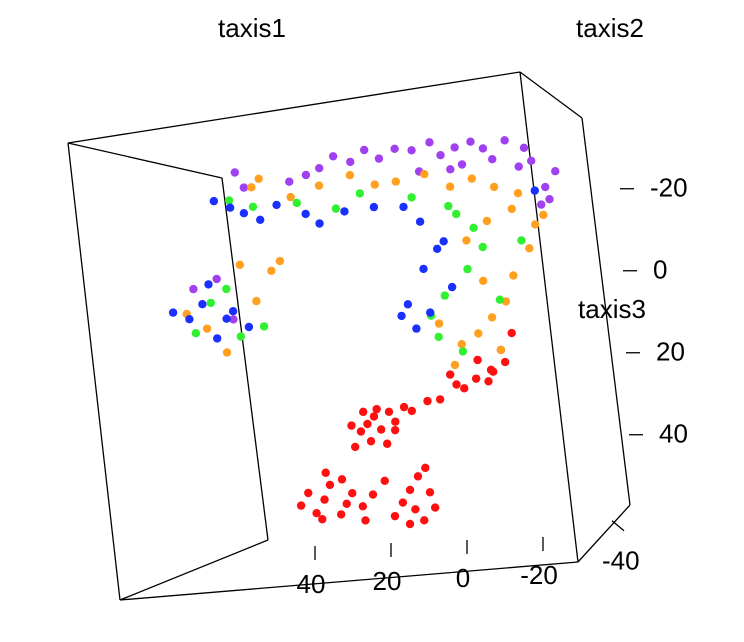 Image resolution: width=744 pixels, height=642 pixels. I want to click on x-axis-label: taxis1, so click(252, 28).